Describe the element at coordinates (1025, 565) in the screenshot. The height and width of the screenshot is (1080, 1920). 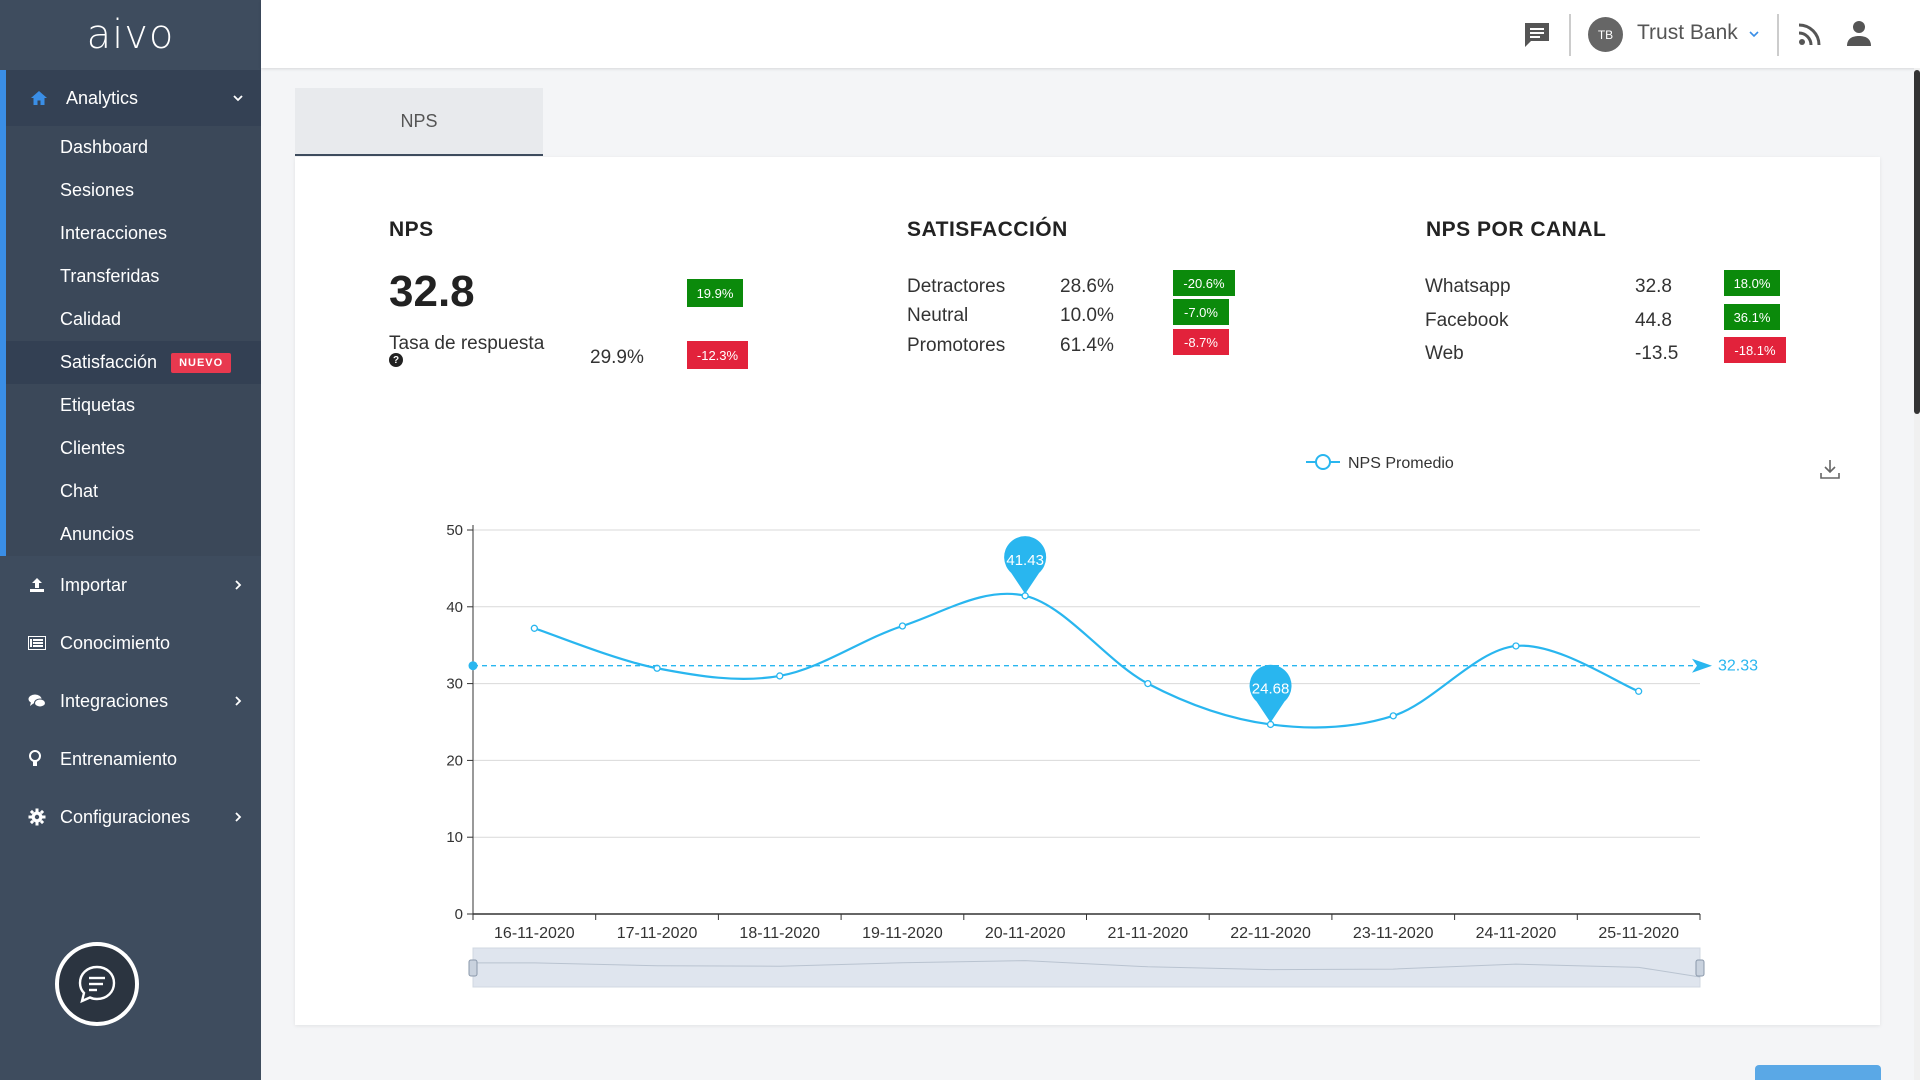
I see `max-pin` at that location.